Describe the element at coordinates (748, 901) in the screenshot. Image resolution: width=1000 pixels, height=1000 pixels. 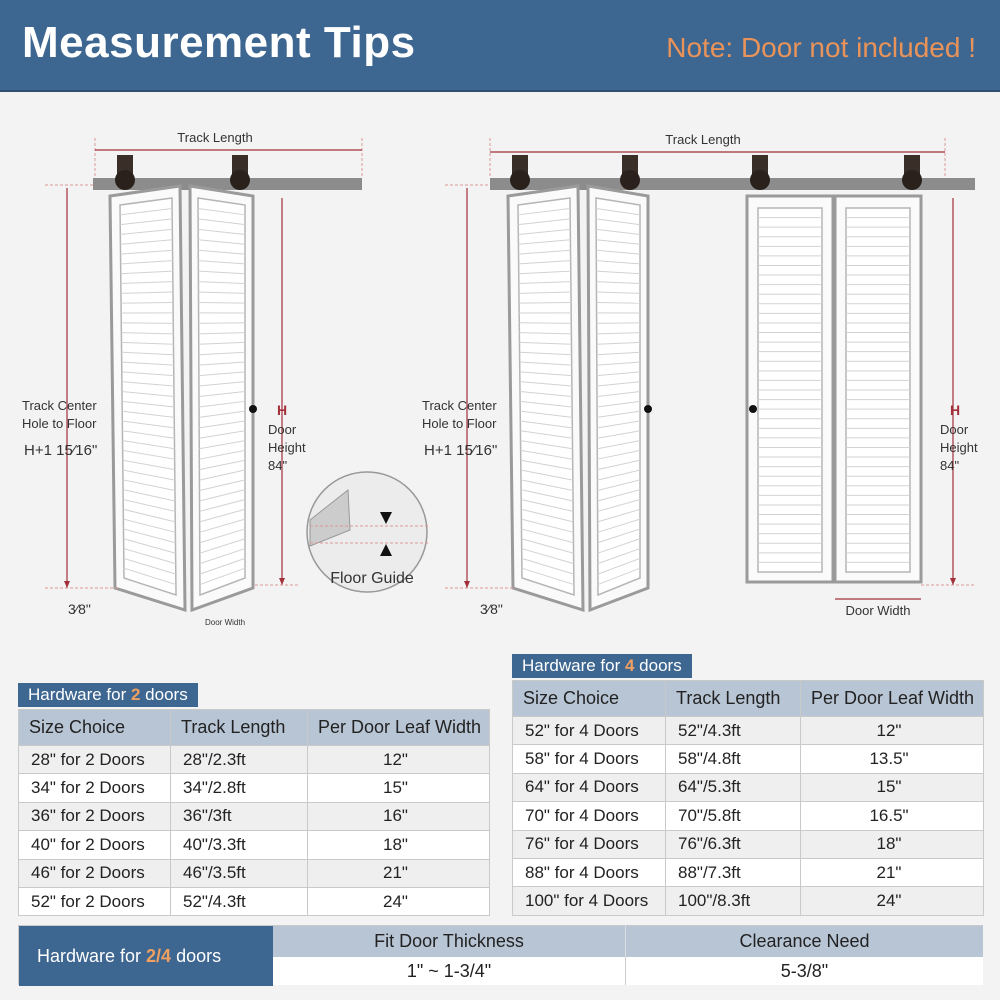
I see `table-row: 100" for 4 Doors 100"/8.3ft 24"` at that location.